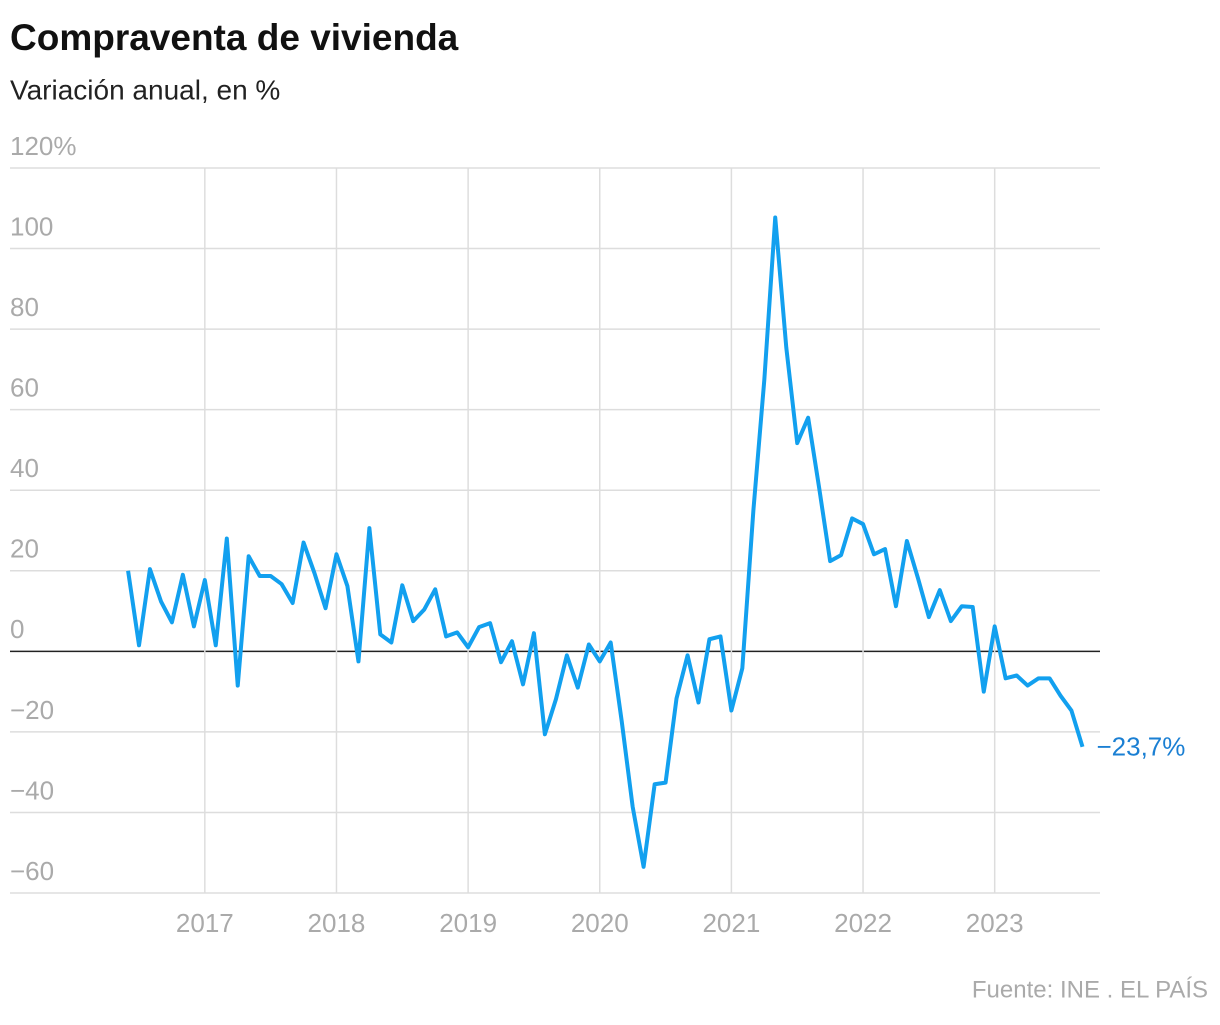 This screenshot has height=1025, width=1220. What do you see at coordinates (24, 388) in the screenshot?
I see `y-tick-label: 60` at bounding box center [24, 388].